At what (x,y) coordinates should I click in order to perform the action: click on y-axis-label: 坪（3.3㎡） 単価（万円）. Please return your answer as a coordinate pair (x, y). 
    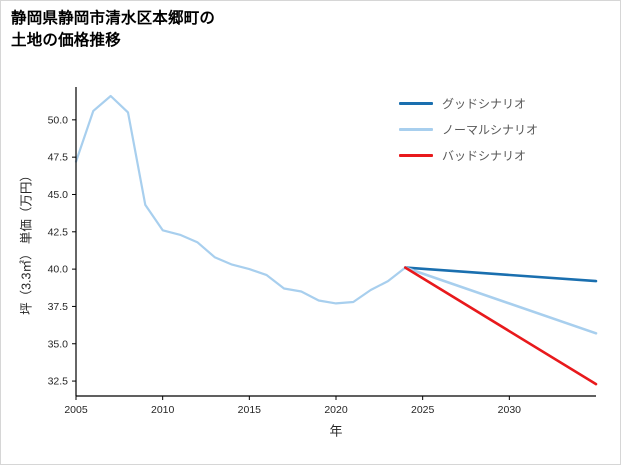
    Looking at the image, I should click on (26, 242).